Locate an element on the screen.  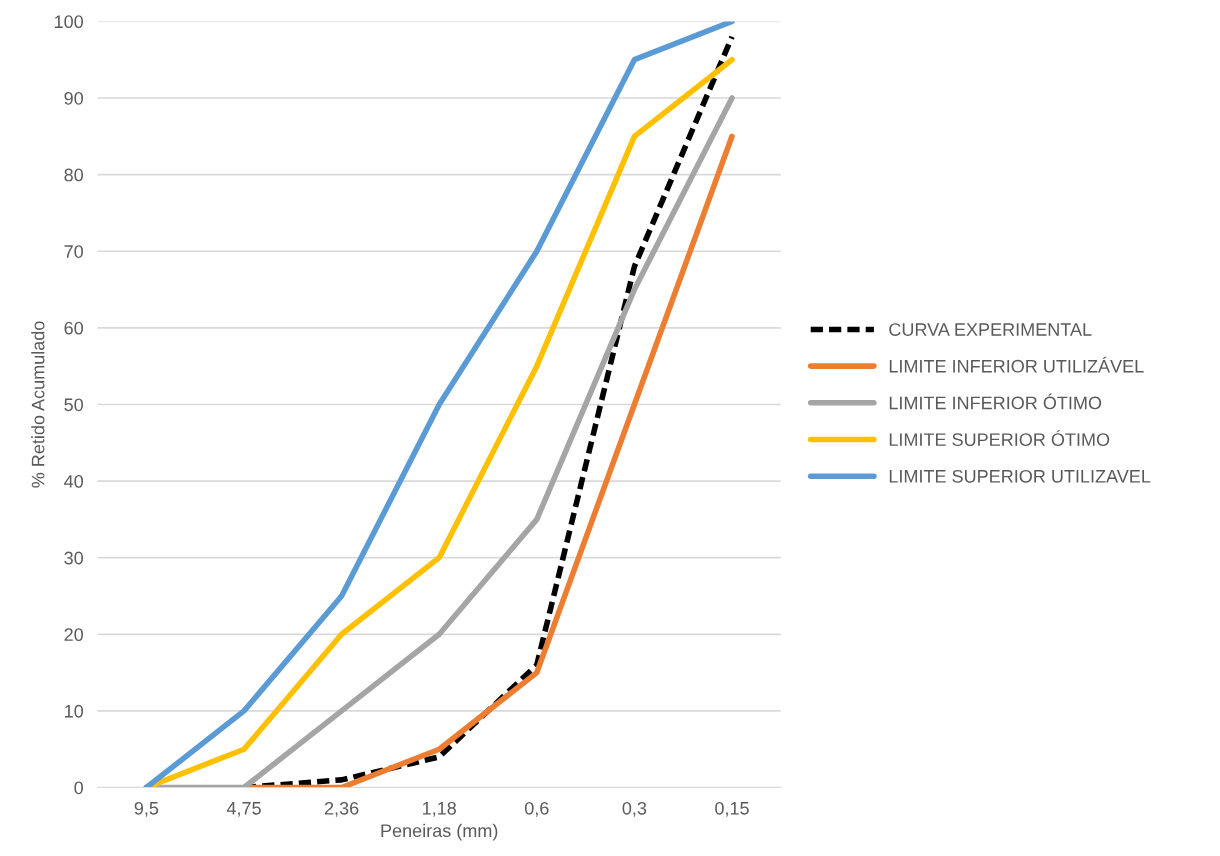
x-tick-label: 0,15 is located at coordinates (732, 809).